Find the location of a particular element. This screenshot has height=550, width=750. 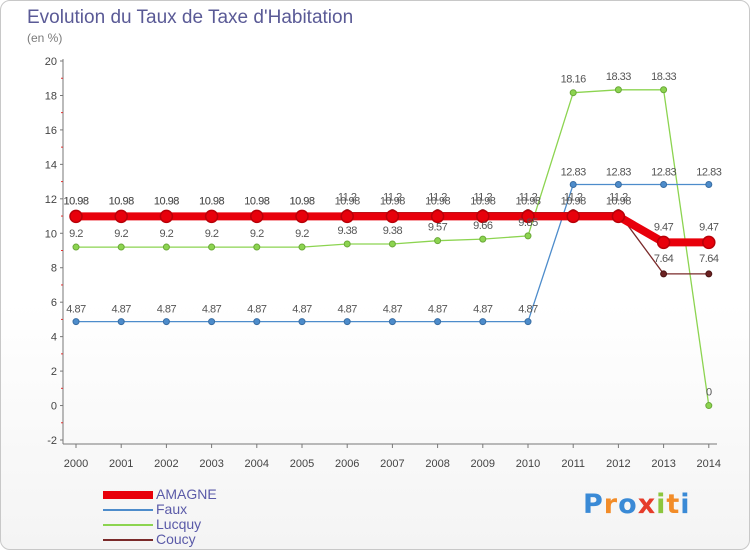

x-tick-label: 2010 is located at coordinates (528, 464).